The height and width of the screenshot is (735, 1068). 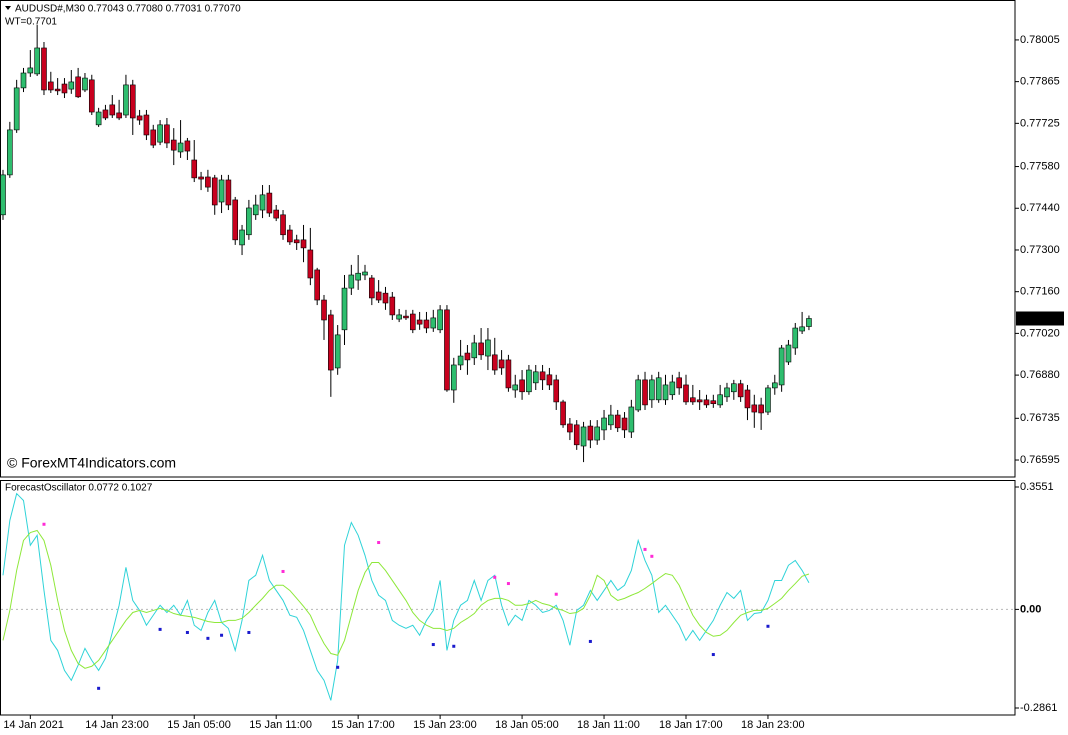 What do you see at coordinates (1040, 250) in the screenshot?
I see `y-tick-label: 0.77300` at bounding box center [1040, 250].